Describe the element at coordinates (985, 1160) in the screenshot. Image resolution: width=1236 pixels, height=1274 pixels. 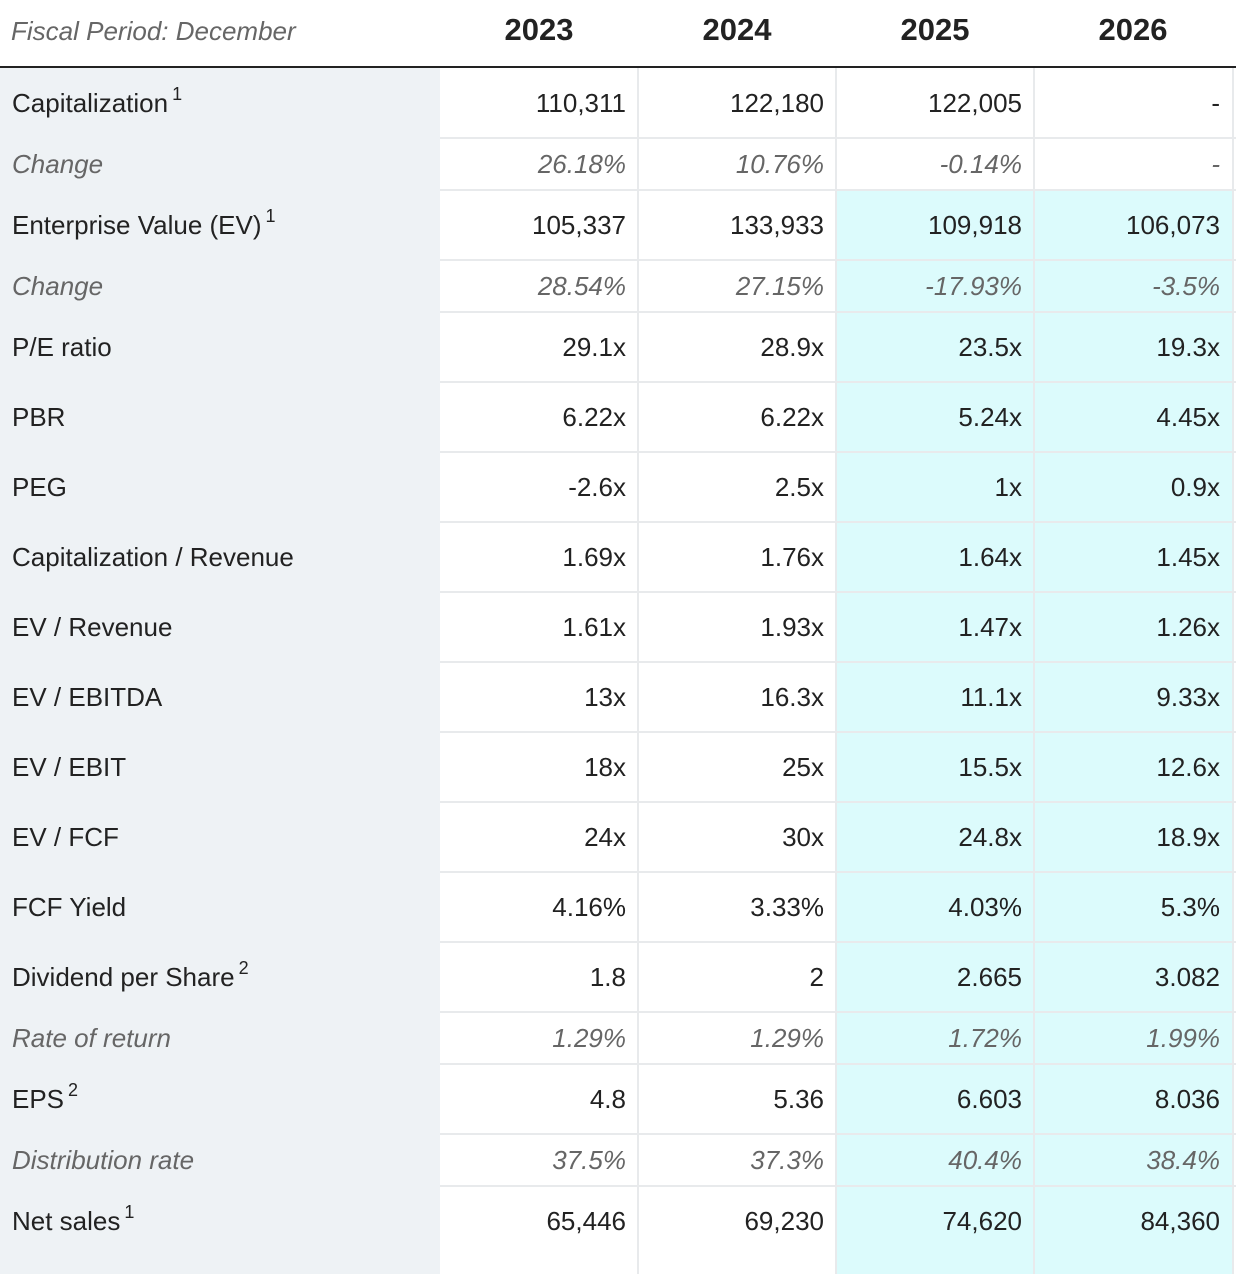
I see `value-cell-2025: 40.4%` at that location.